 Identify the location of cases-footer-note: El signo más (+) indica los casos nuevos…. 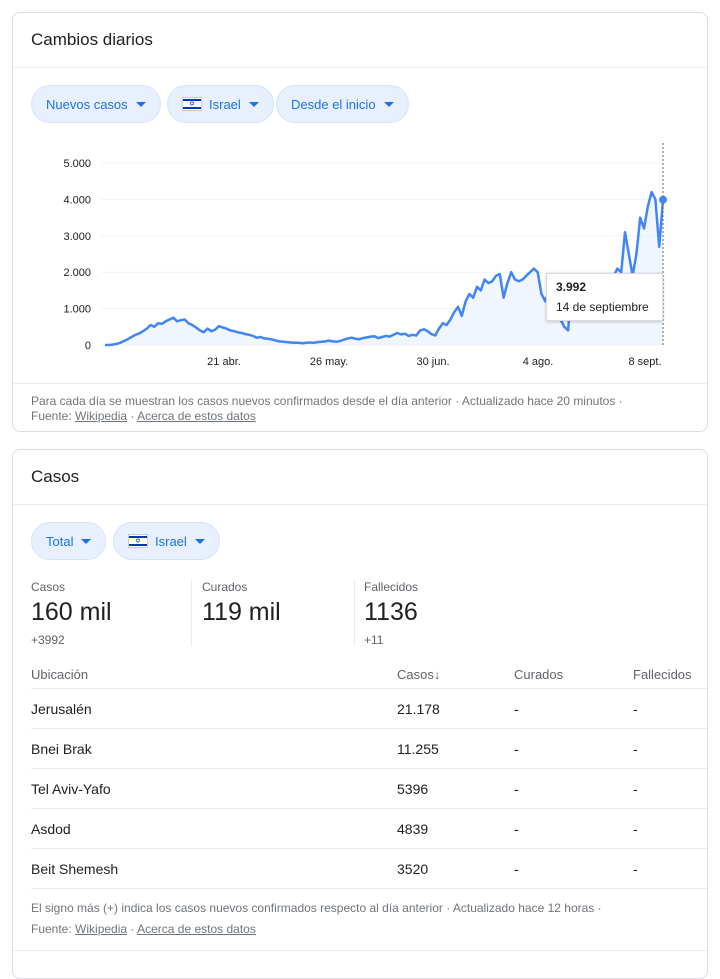
(316, 908).